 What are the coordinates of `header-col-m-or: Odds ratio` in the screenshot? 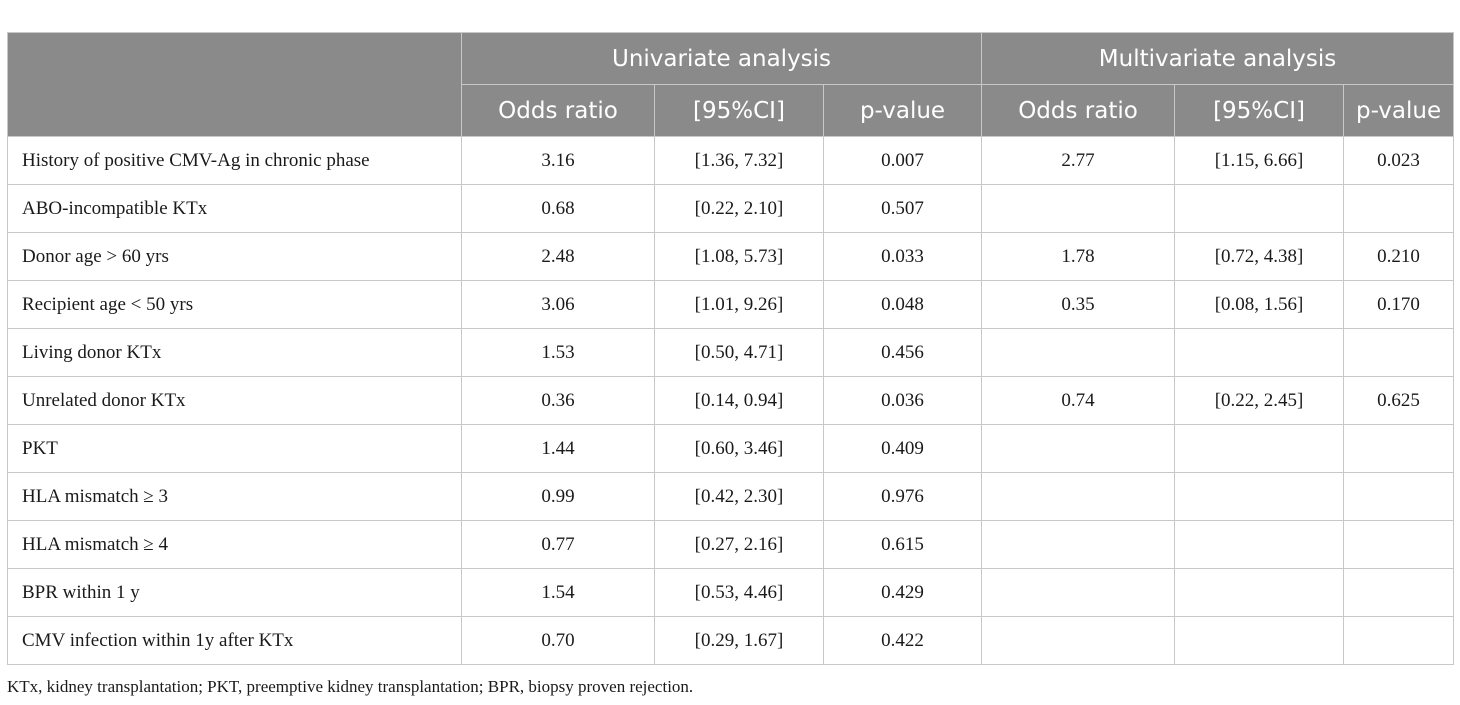 It's located at (1078, 110).